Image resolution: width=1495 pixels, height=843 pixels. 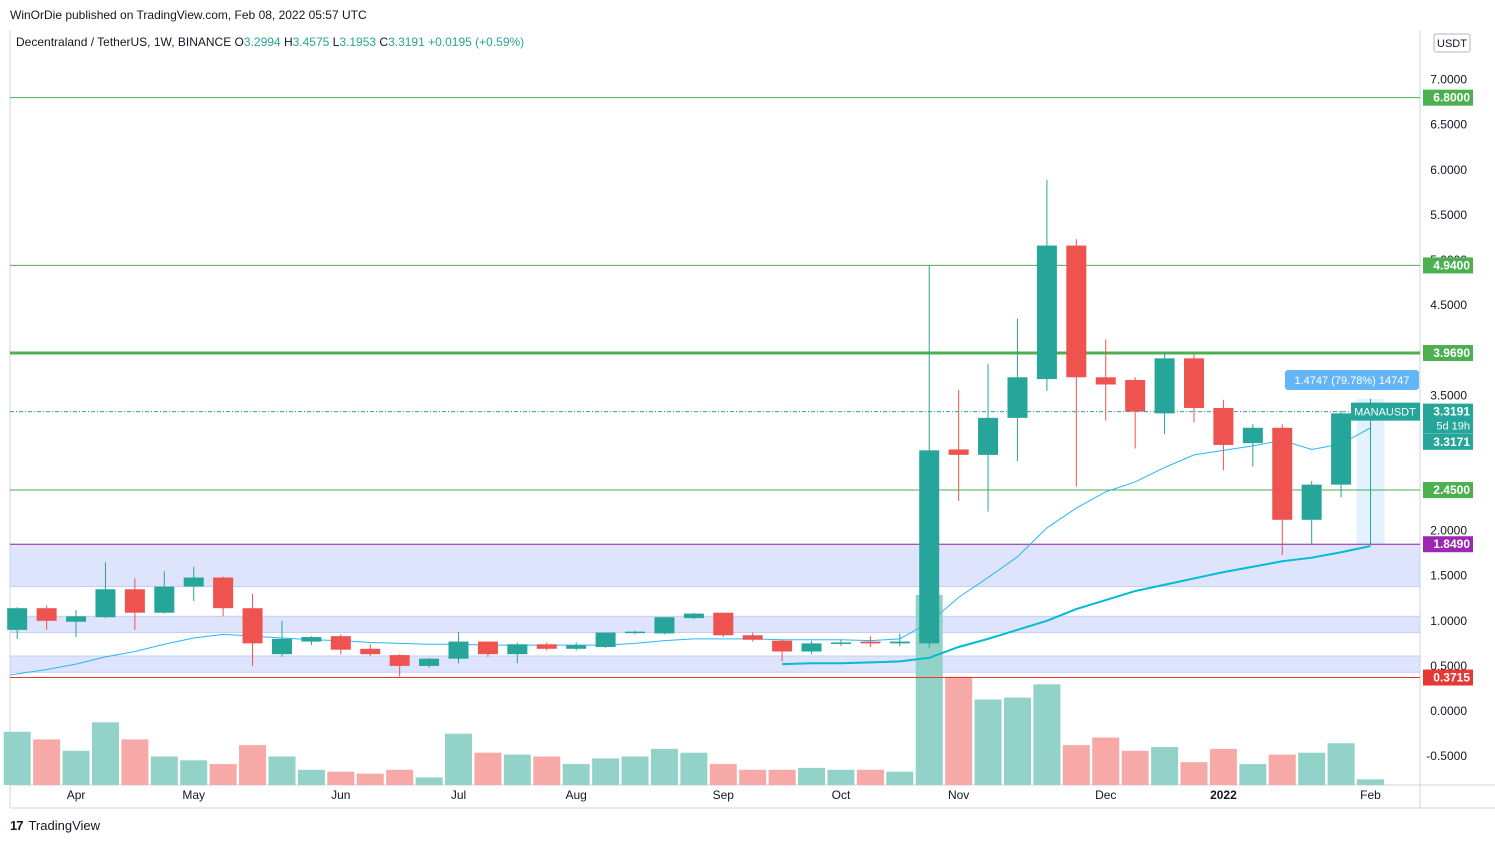 What do you see at coordinates (408, 42) in the screenshot?
I see `legend-part: 3.3191` at bounding box center [408, 42].